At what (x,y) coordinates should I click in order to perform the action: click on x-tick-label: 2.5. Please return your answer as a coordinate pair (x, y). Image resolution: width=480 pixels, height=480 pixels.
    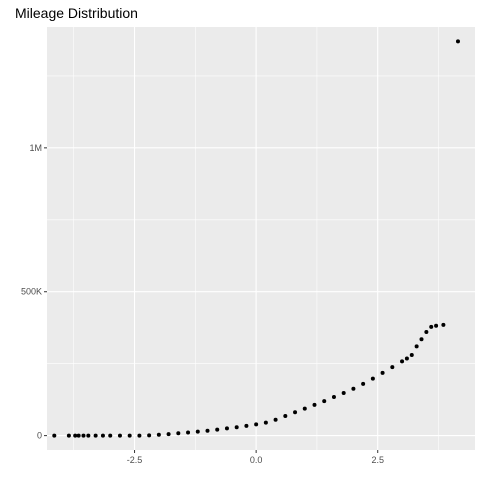
    Looking at the image, I should click on (377, 460).